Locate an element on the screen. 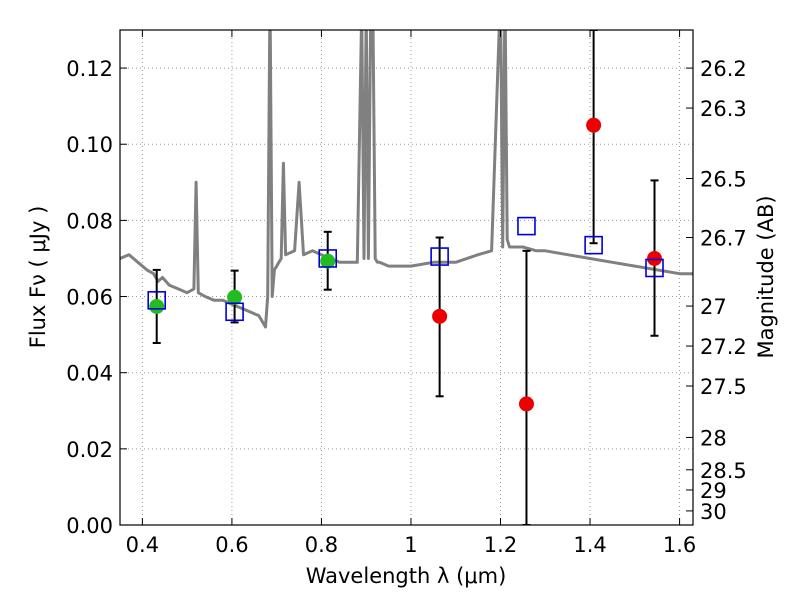 The height and width of the screenshot is (600, 800). magnitude-tick-label: 28 is located at coordinates (713, 438).